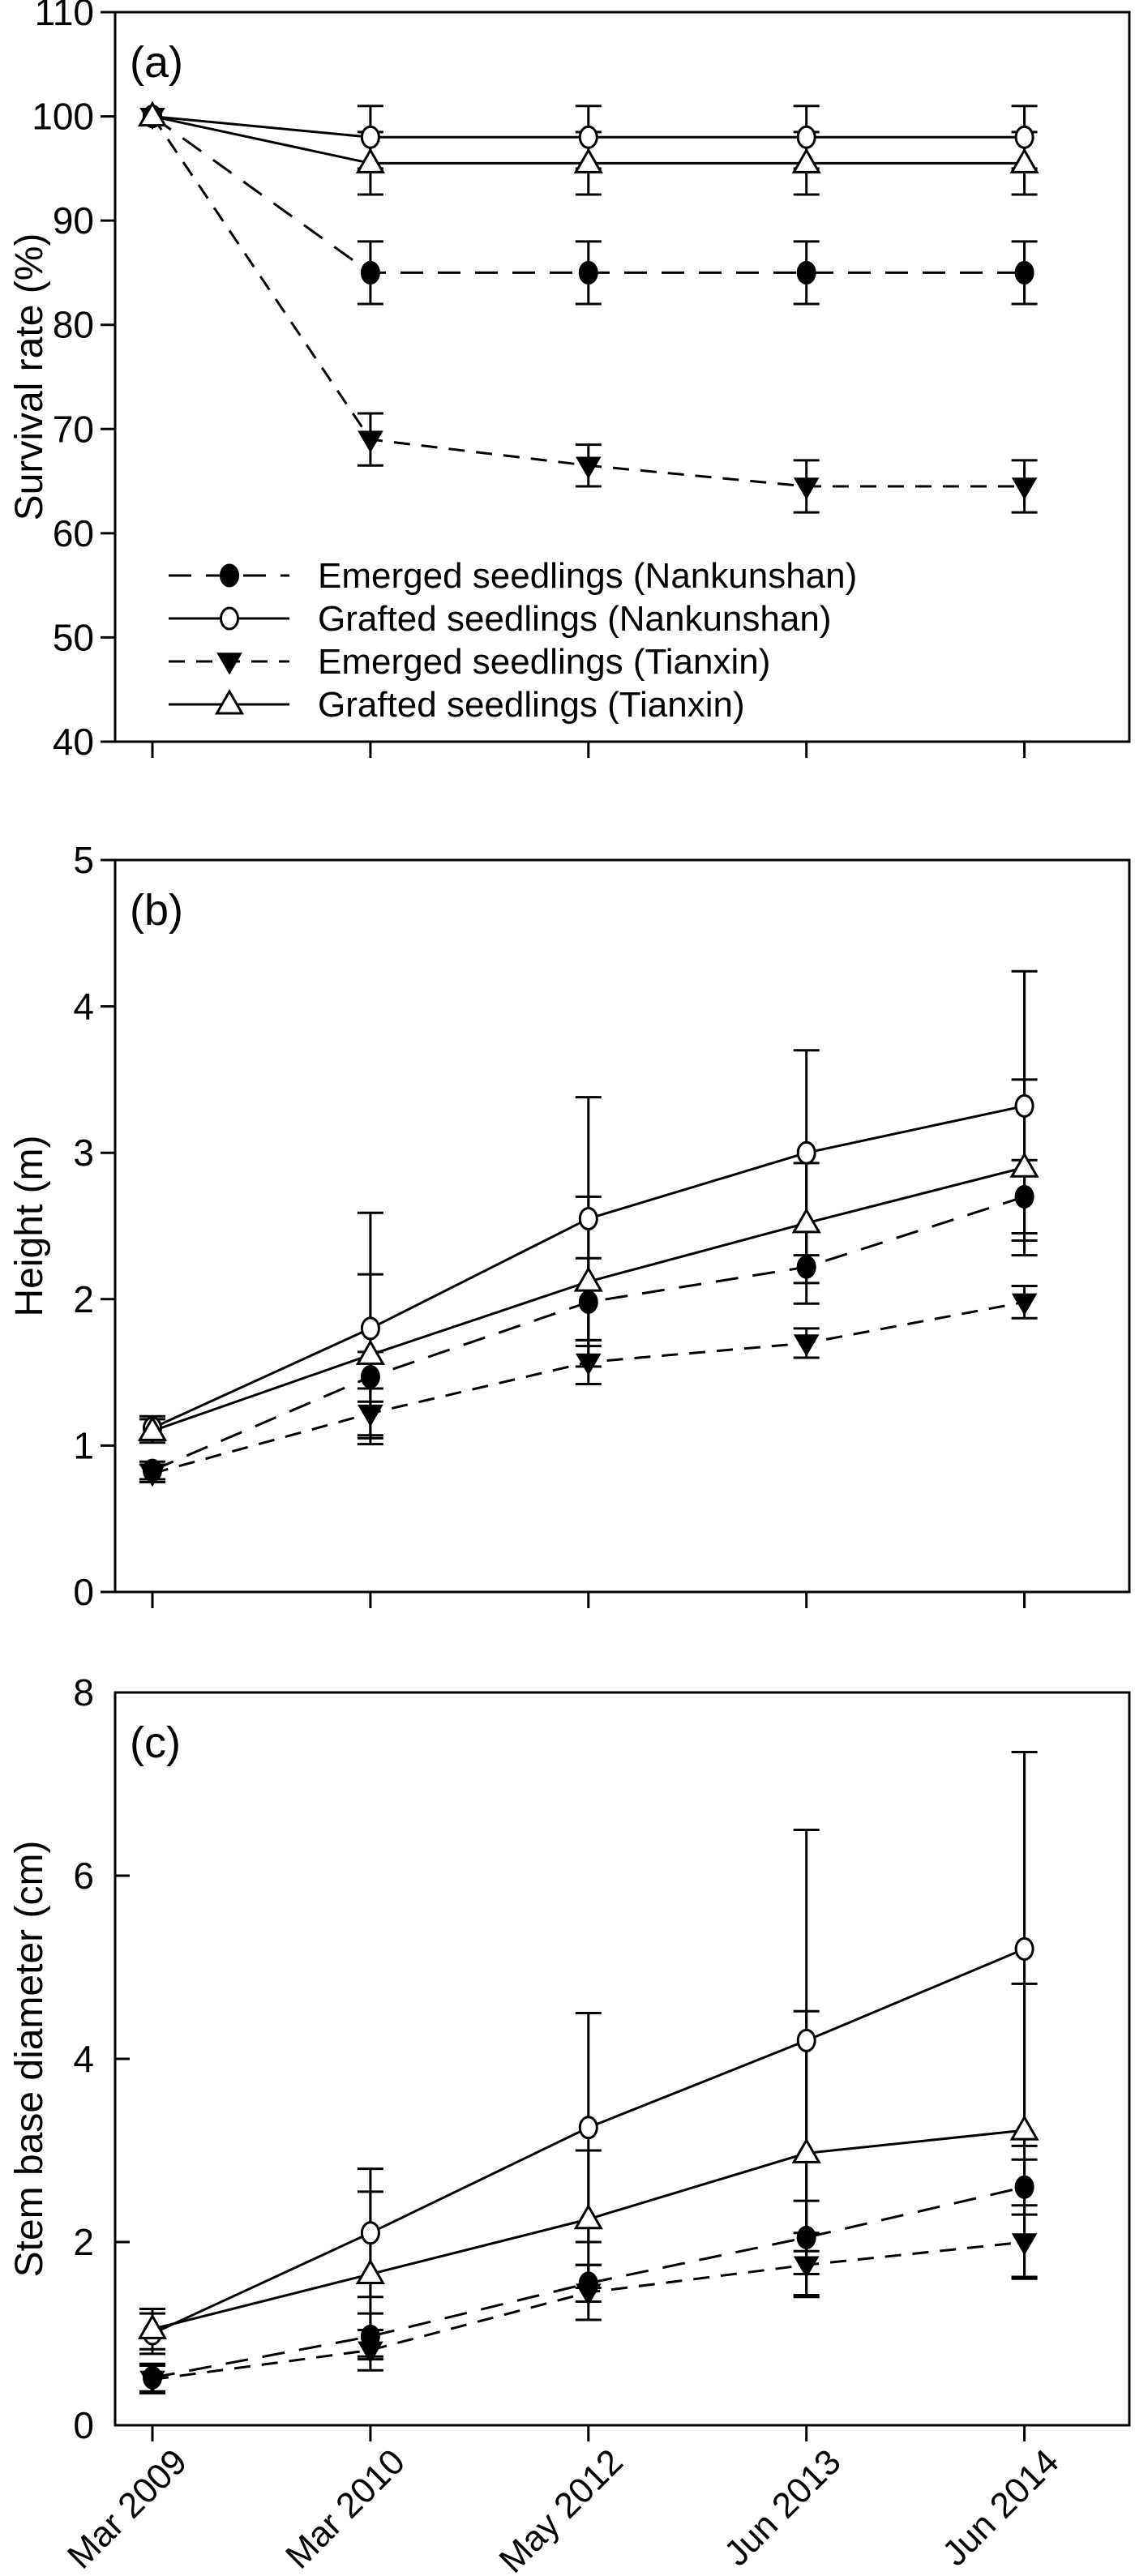  I want to click on y-tick-label: 6, so click(83, 1876).